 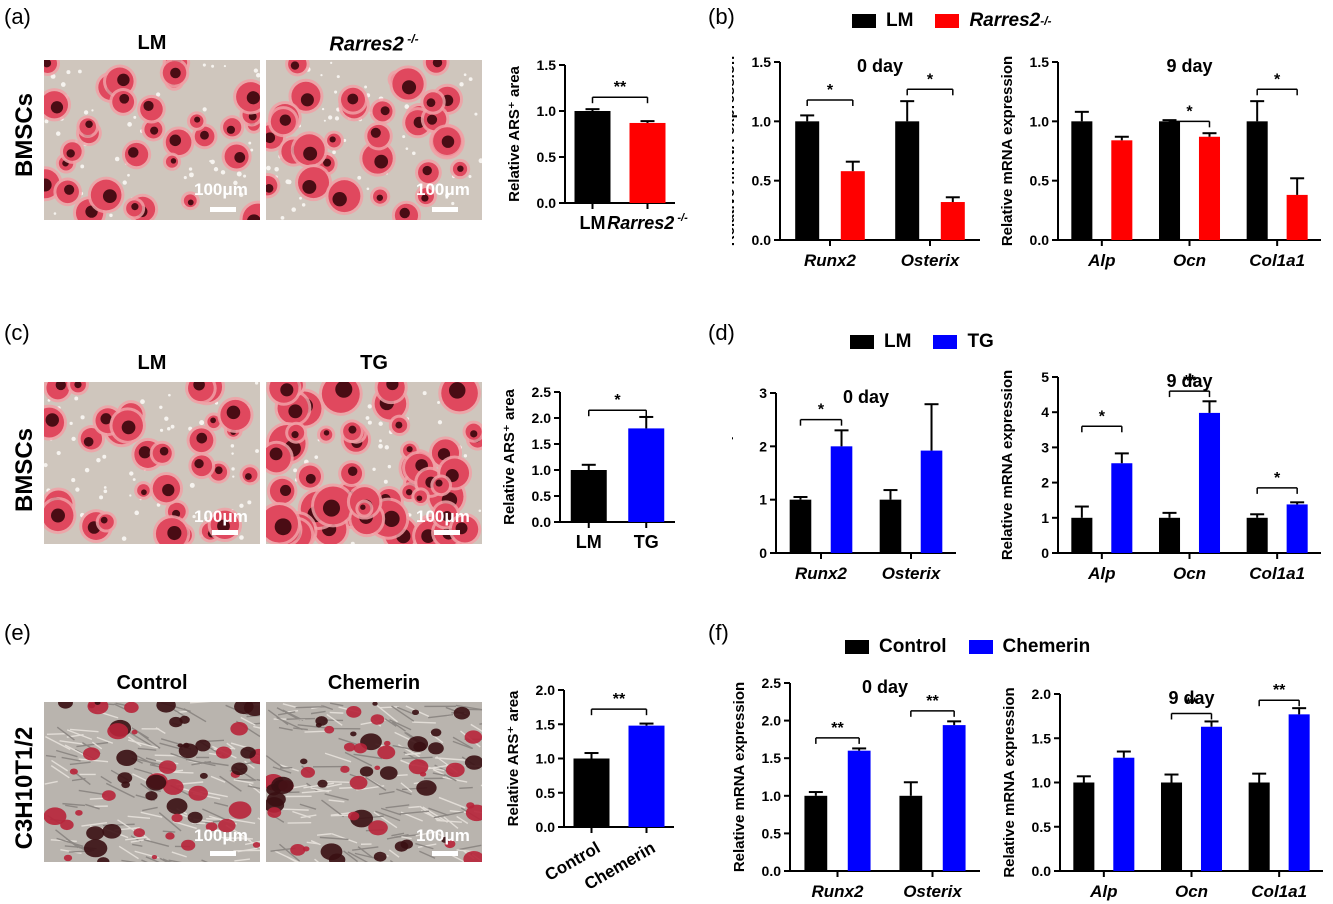 I want to click on micrograph-a-lm, so click(x=152, y=140).